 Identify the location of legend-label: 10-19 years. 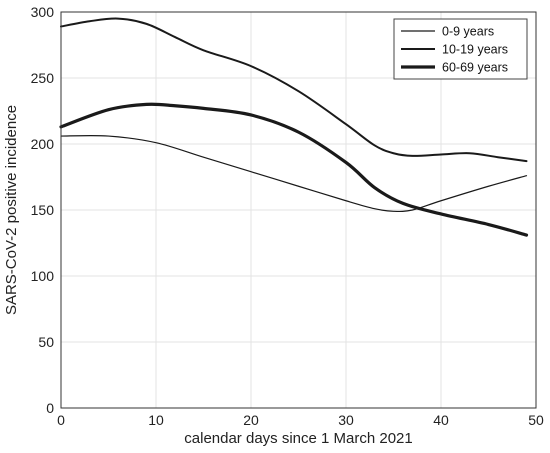
(475, 50).